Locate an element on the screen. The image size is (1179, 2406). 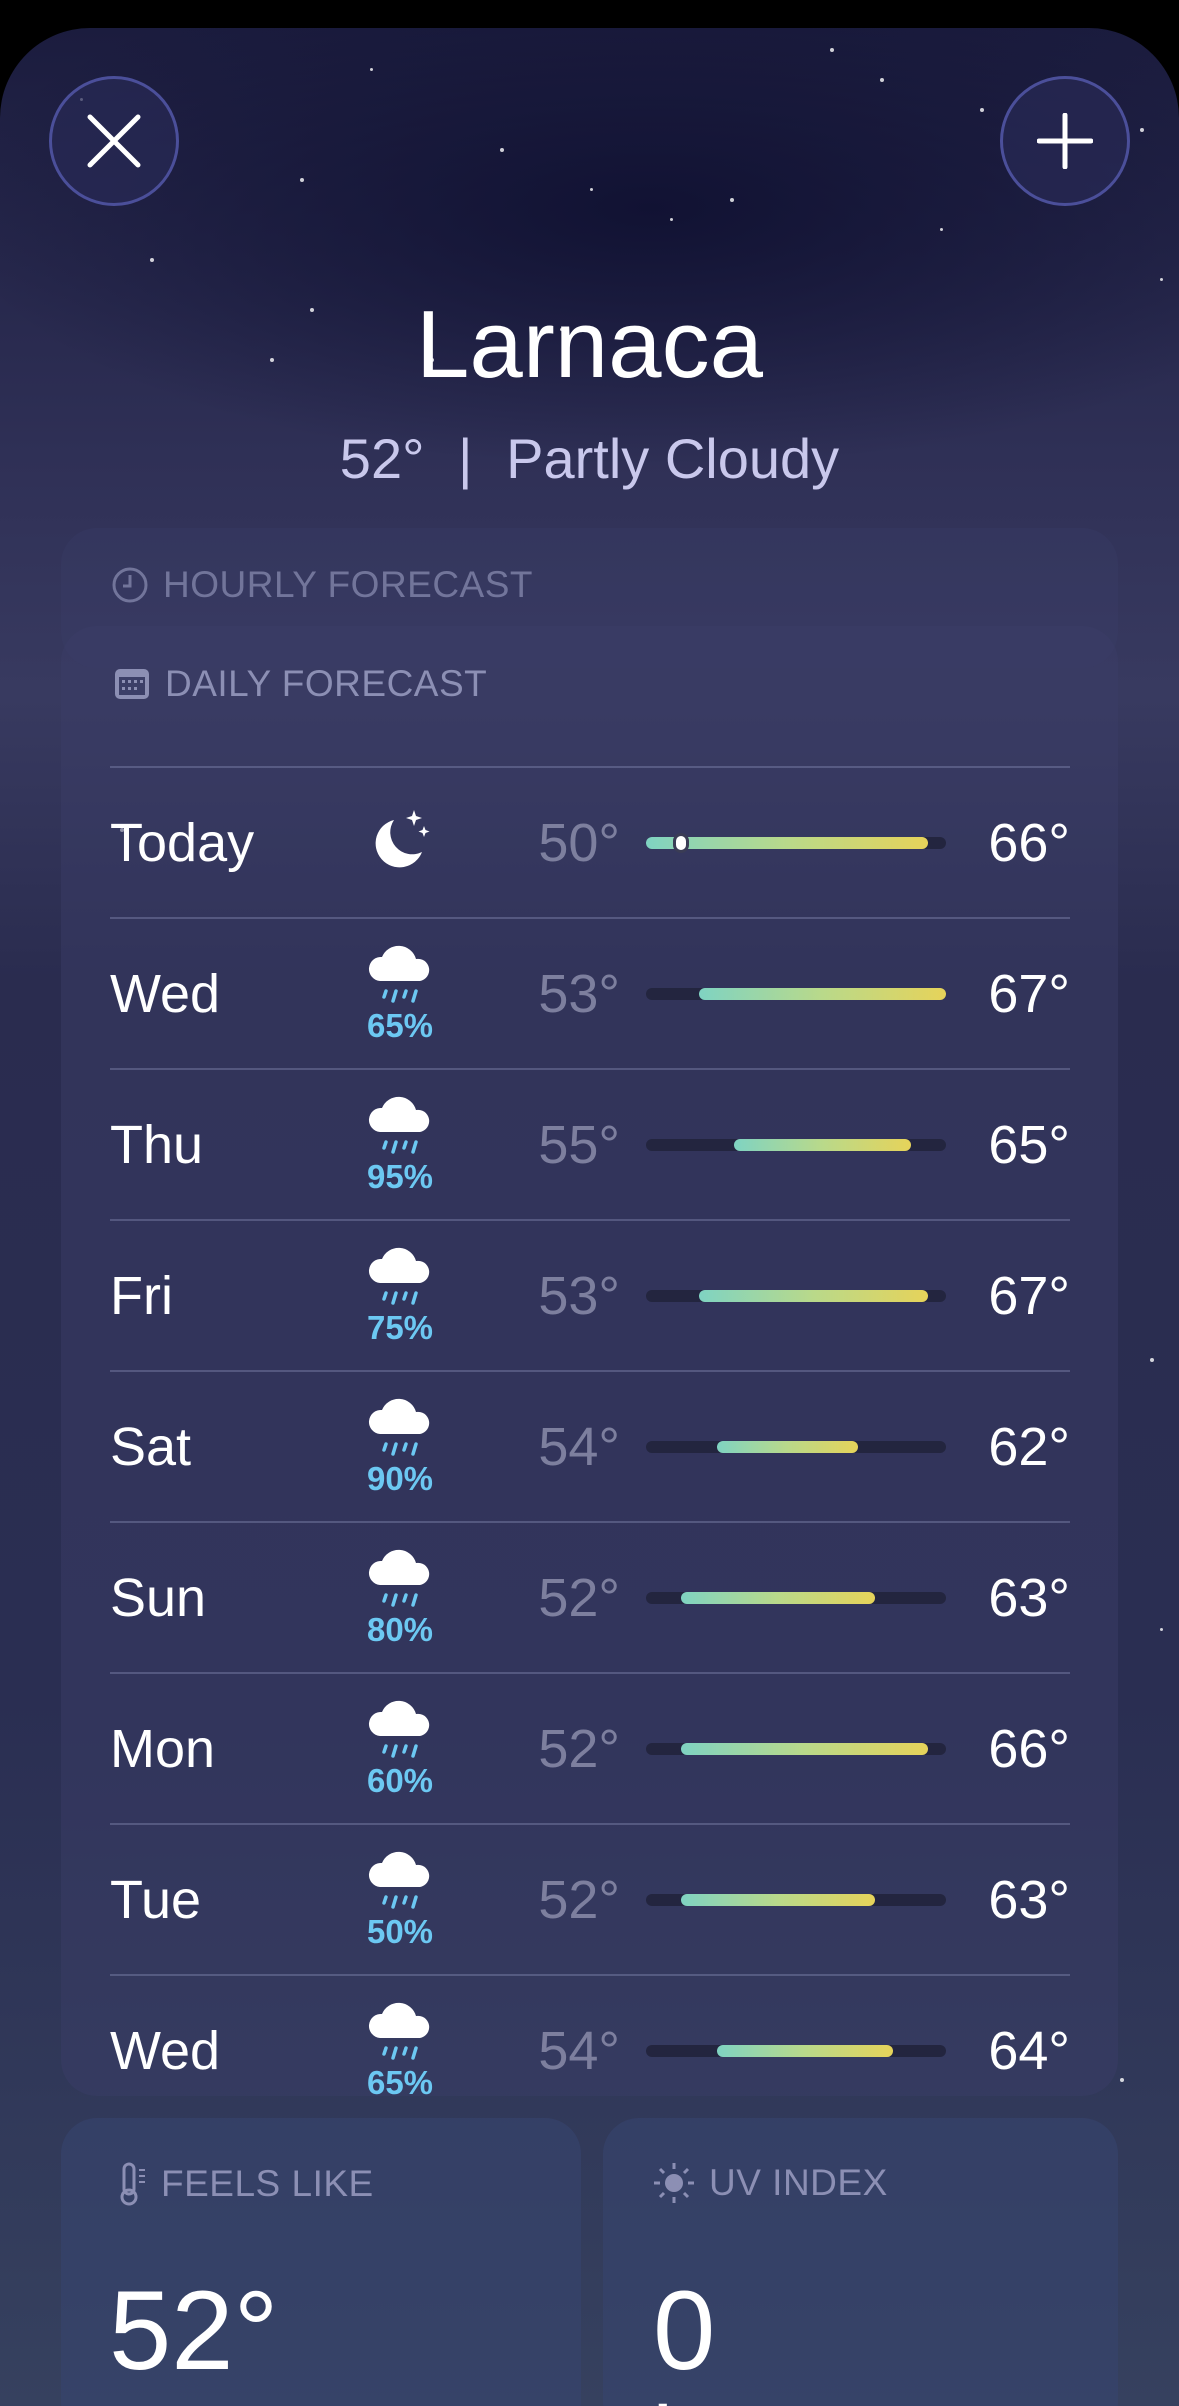
low-temp: 55° is located at coordinates (579, 1144).